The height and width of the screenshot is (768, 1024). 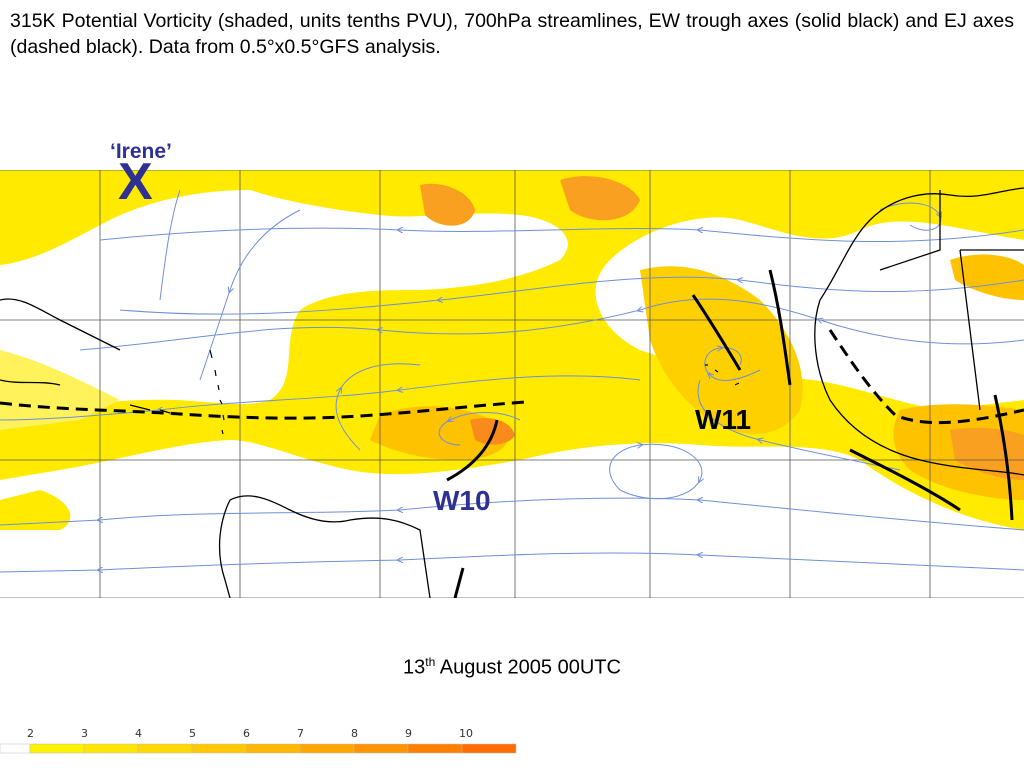 I want to click on trough-axis-w10, so click(x=472, y=450).